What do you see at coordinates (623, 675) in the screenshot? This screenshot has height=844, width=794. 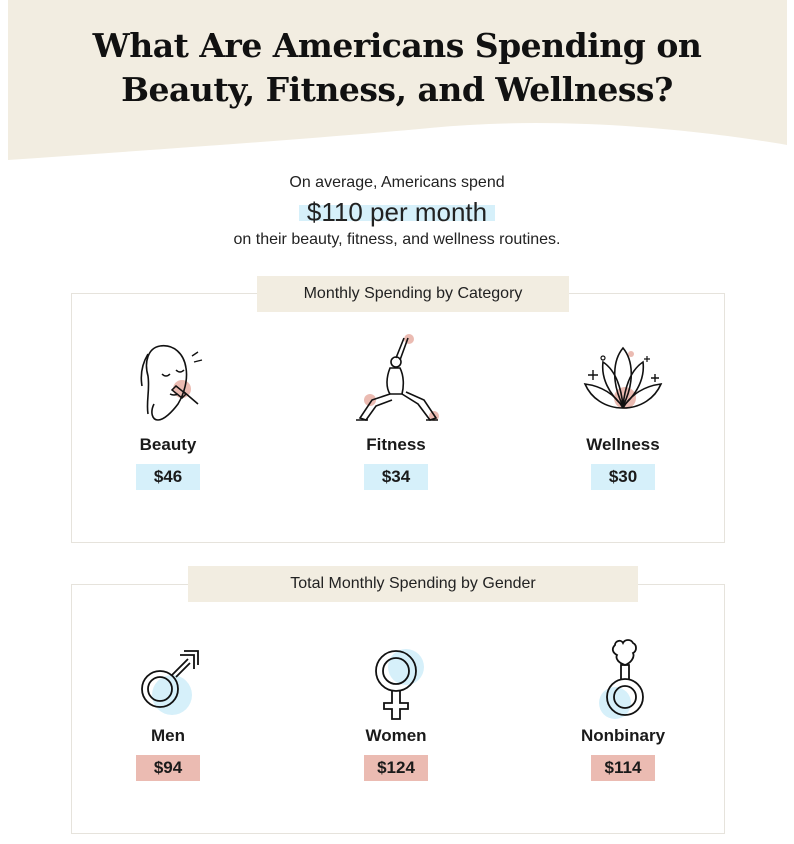 I see `nonbinary-symbol-icon` at bounding box center [623, 675].